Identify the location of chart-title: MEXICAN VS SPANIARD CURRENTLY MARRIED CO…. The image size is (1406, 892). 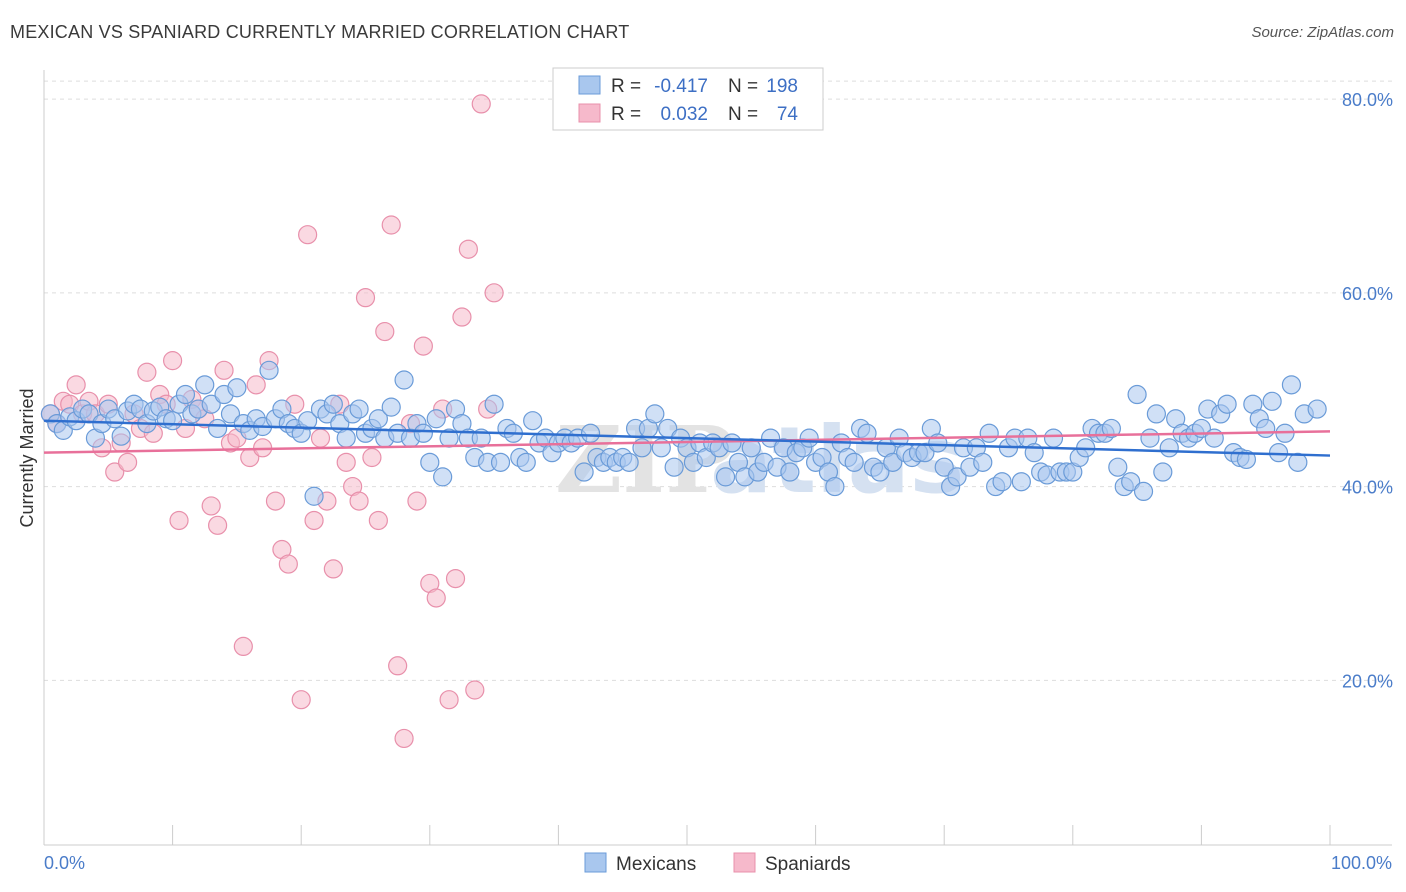
(320, 32).